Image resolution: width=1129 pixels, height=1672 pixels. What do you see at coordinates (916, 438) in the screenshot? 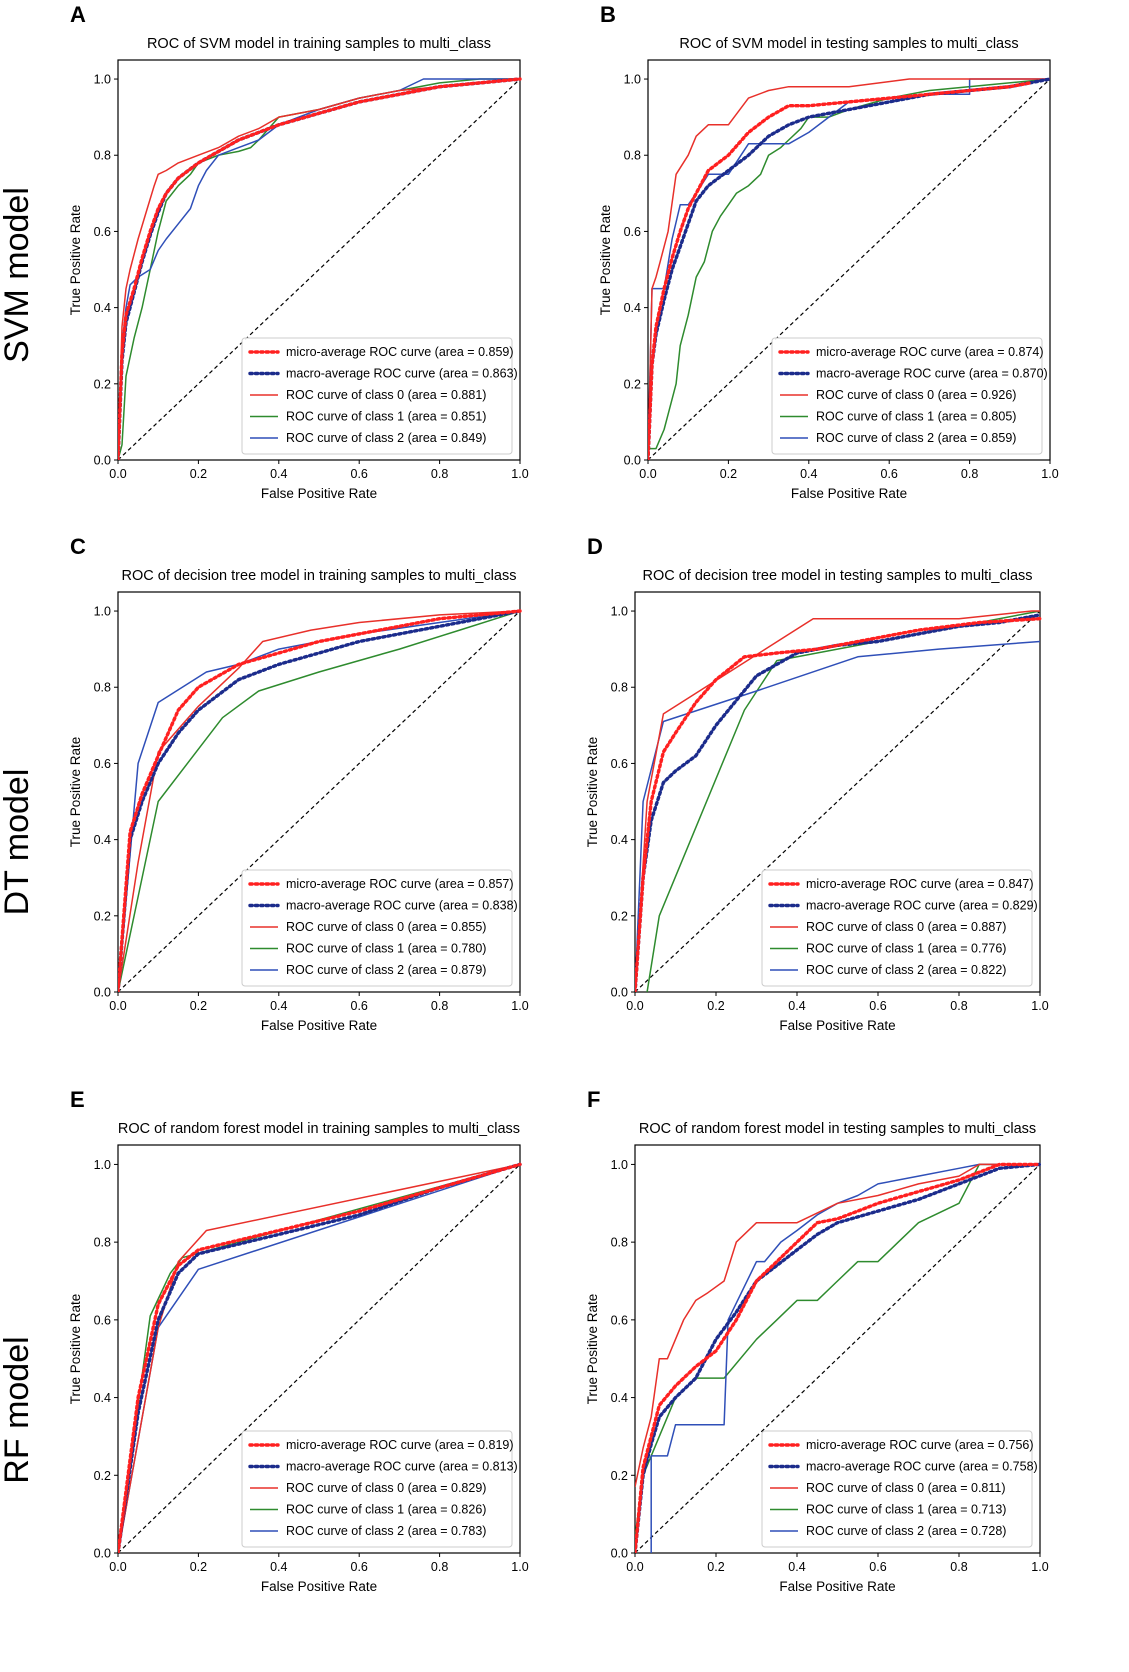
I see `legend-label-class2: ROC curve of class 2 (area = 0.859)` at bounding box center [916, 438].